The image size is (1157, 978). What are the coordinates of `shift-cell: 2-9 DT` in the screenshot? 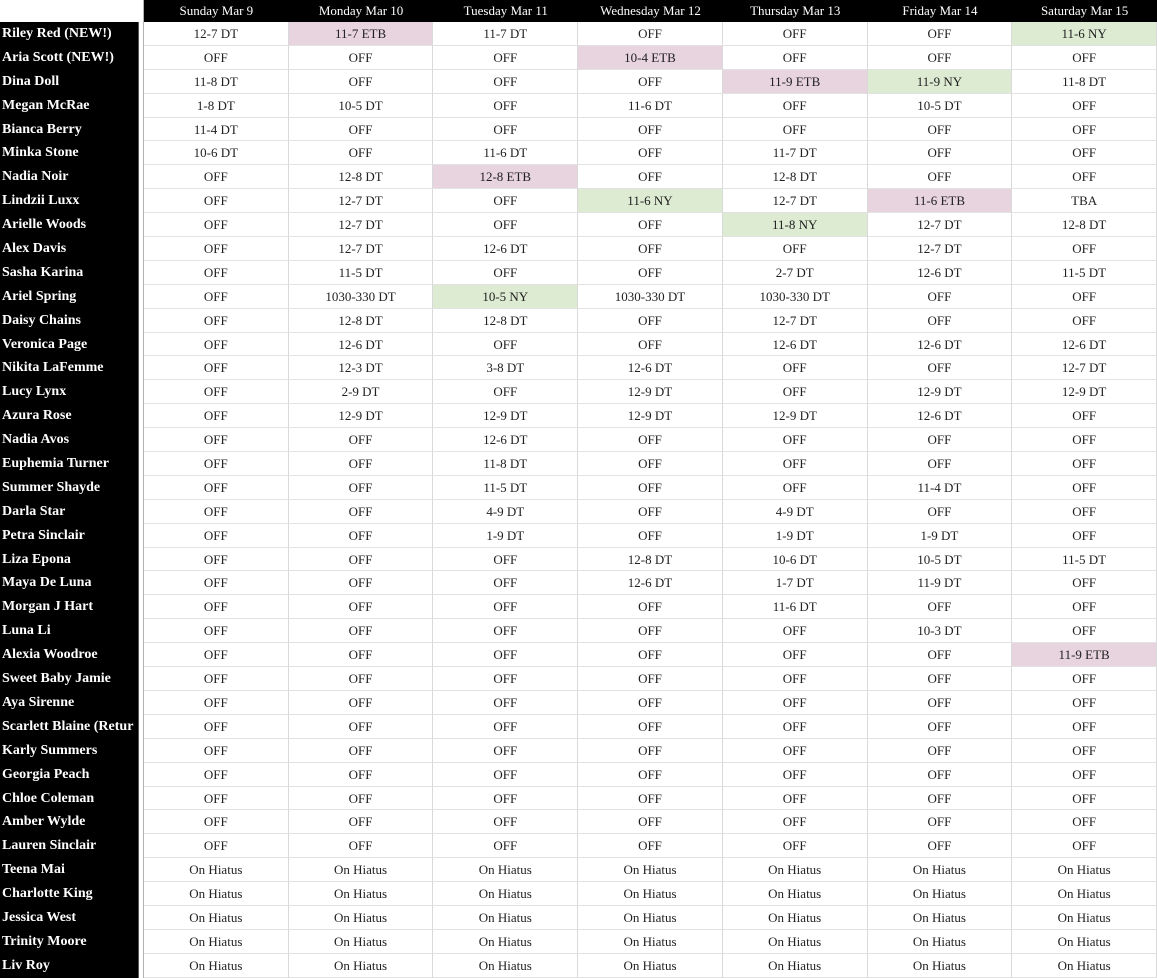 It's located at (361, 392).